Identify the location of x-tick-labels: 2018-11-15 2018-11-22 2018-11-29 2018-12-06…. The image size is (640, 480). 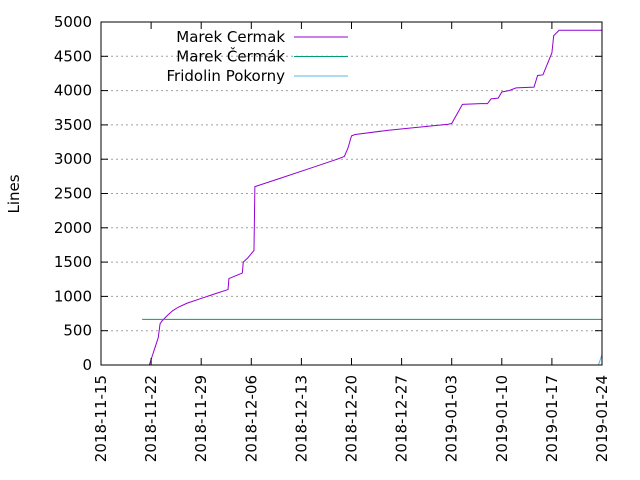
(351, 418).